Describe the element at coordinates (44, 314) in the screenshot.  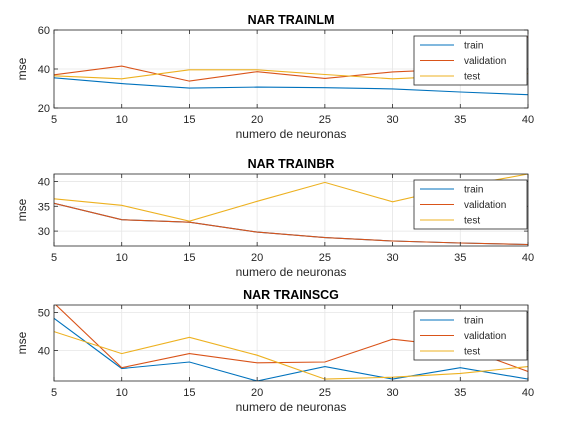
I see `y-tick-label: 50` at that location.